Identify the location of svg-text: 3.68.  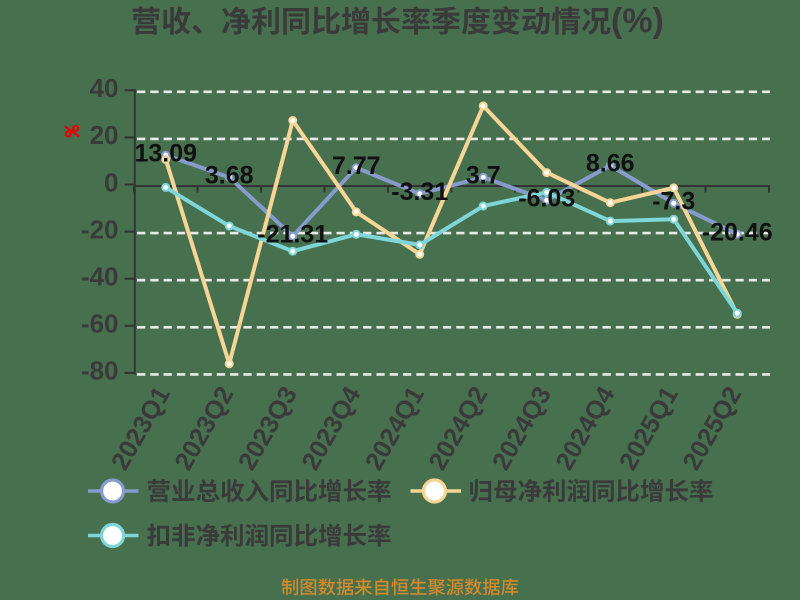
(229, 175).